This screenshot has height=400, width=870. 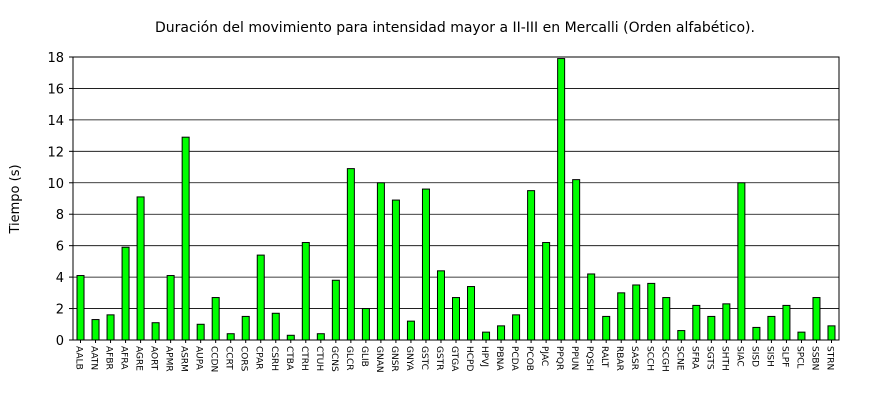 I want to click on x-tick-label: PJAC, so click(x=544, y=356).